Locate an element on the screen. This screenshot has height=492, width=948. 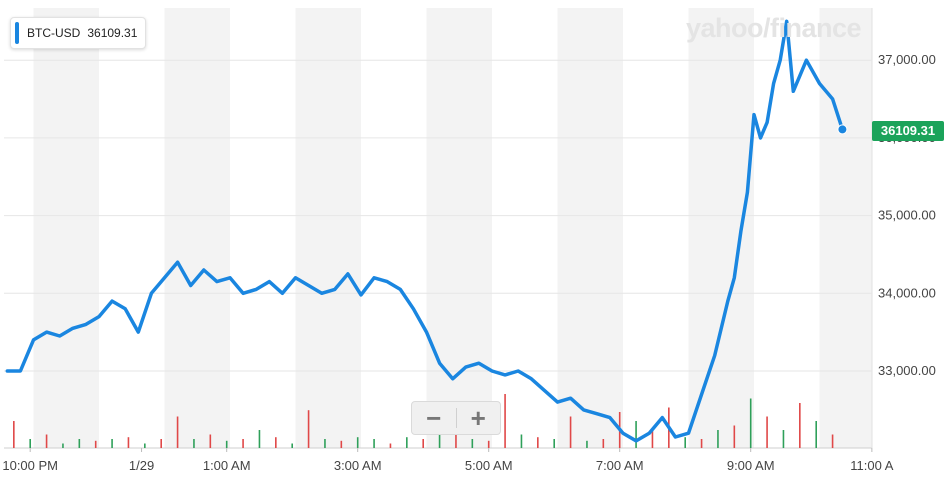
y-tick-label: 33,000.00 is located at coordinates (907, 370).